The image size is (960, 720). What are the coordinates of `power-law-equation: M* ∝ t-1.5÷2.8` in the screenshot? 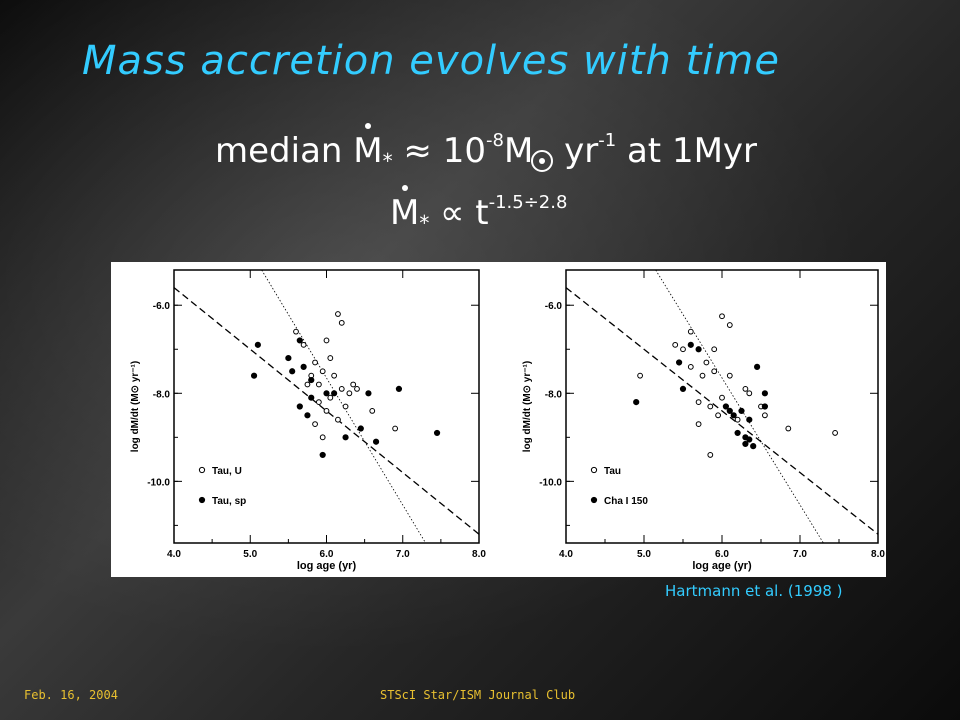 It's located at (479, 210).